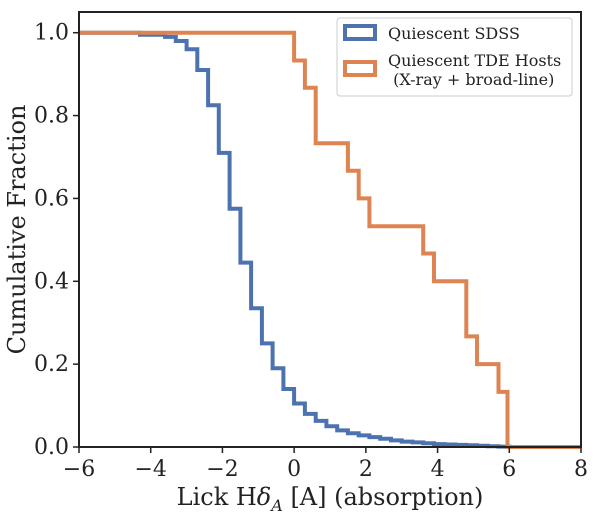 The width and height of the screenshot is (595, 518). Describe the element at coordinates (509, 469) in the screenshot. I see `x-tick-label: 6` at that location.